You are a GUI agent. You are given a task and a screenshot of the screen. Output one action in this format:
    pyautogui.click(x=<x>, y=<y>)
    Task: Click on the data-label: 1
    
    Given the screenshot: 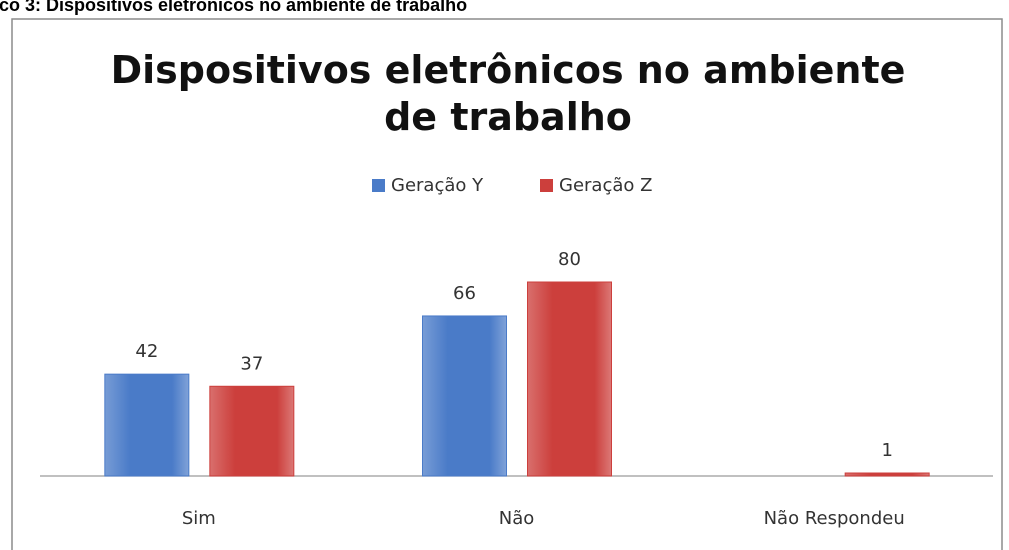 What is the action you would take?
    pyautogui.click(x=886, y=450)
    